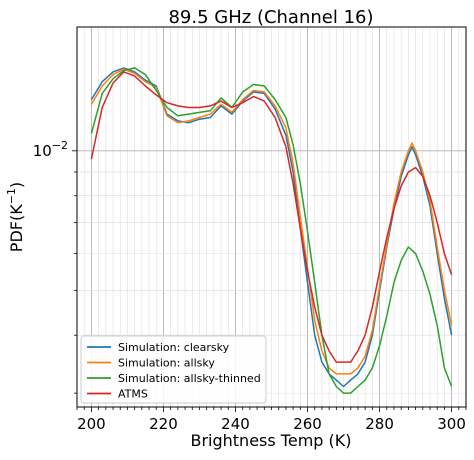  What do you see at coordinates (174, 347) in the screenshot?
I see `legend-label: Simulation: clearsky` at bounding box center [174, 347].